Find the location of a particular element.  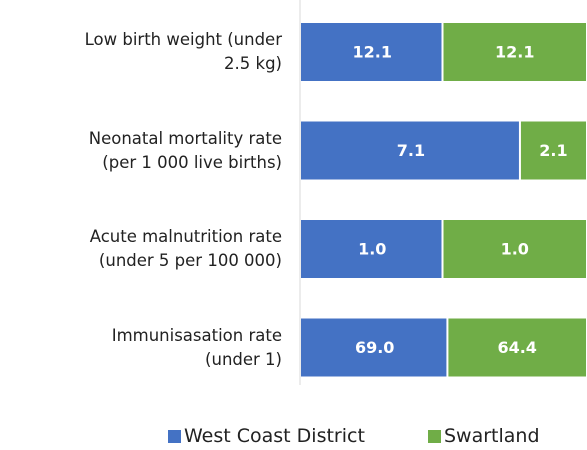

value-label: 69.0 is located at coordinates (374, 347).